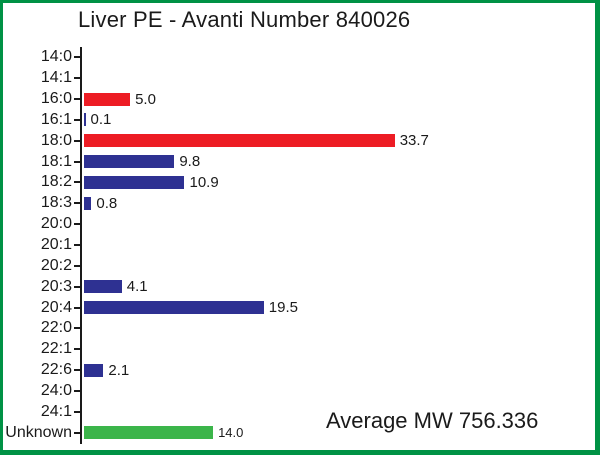  Describe the element at coordinates (56, 370) in the screenshot. I see `category-label: 22:6` at that location.